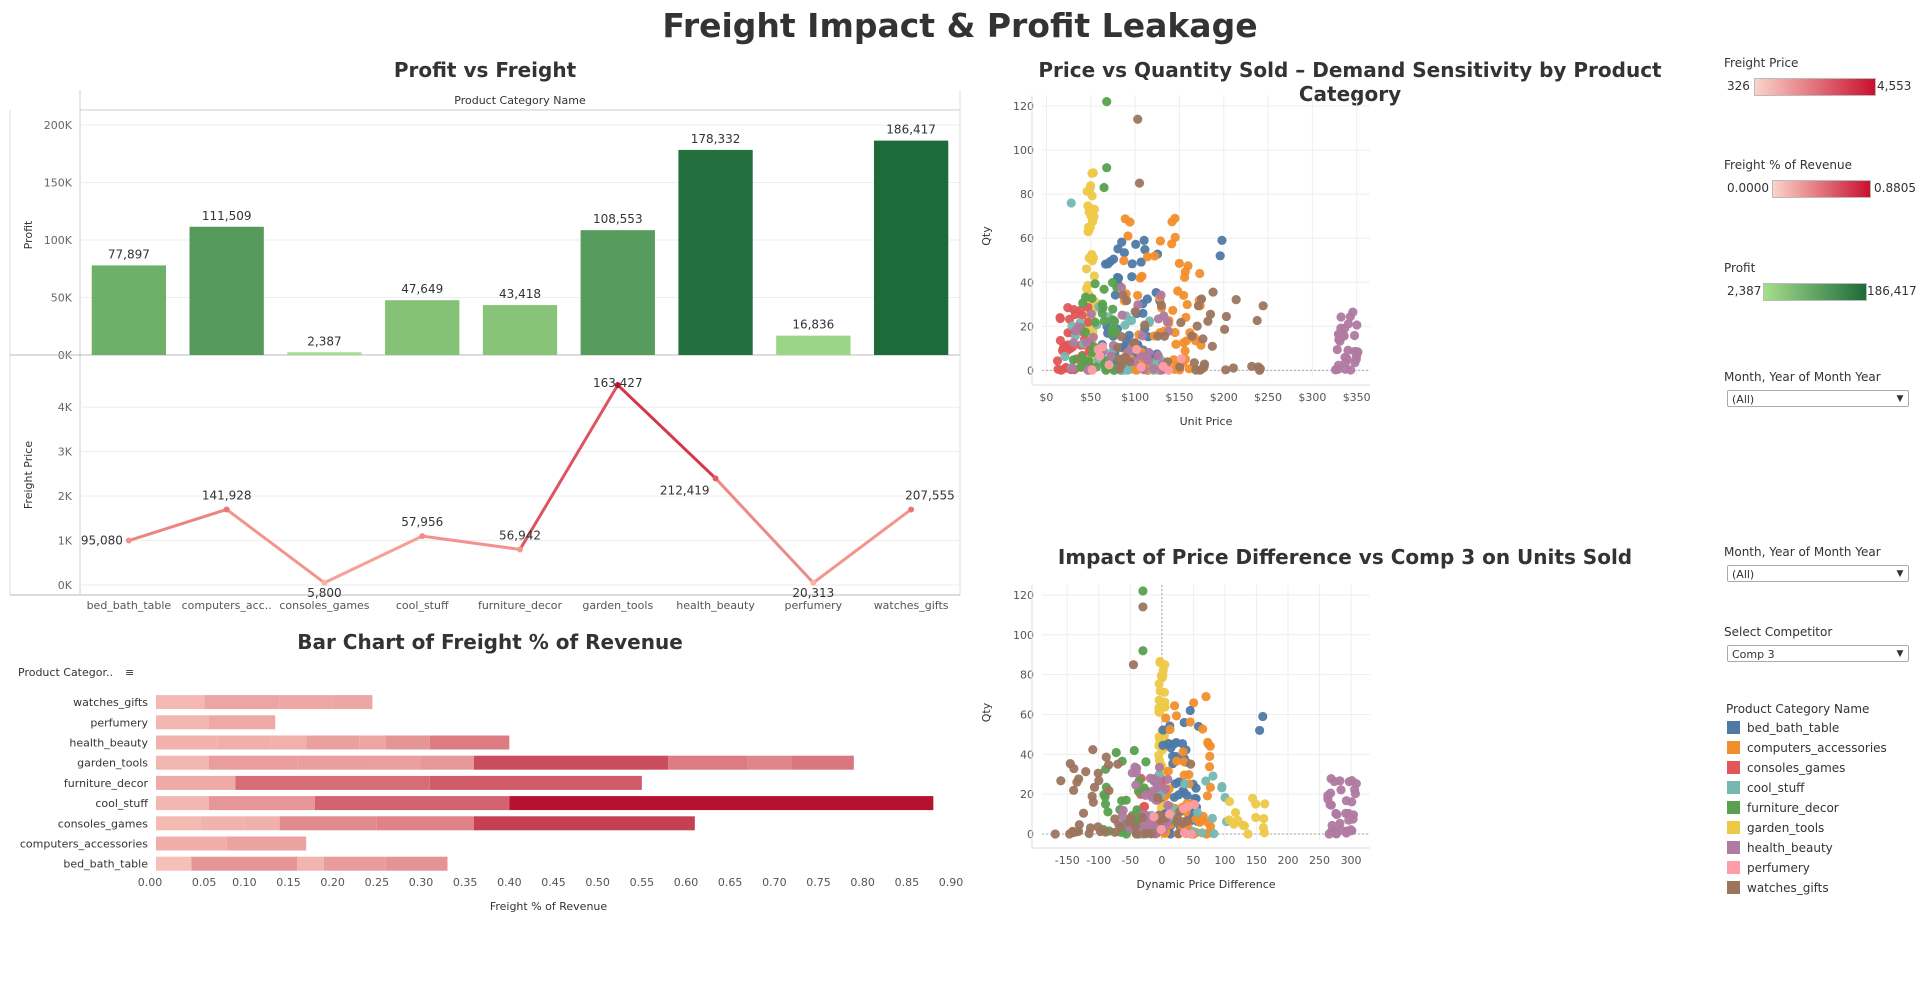 This screenshot has width=1920, height=997. Describe the element at coordinates (1818, 398) in the screenshot. I see `month-filter-1-dropdown: (All) ▼` at that location.